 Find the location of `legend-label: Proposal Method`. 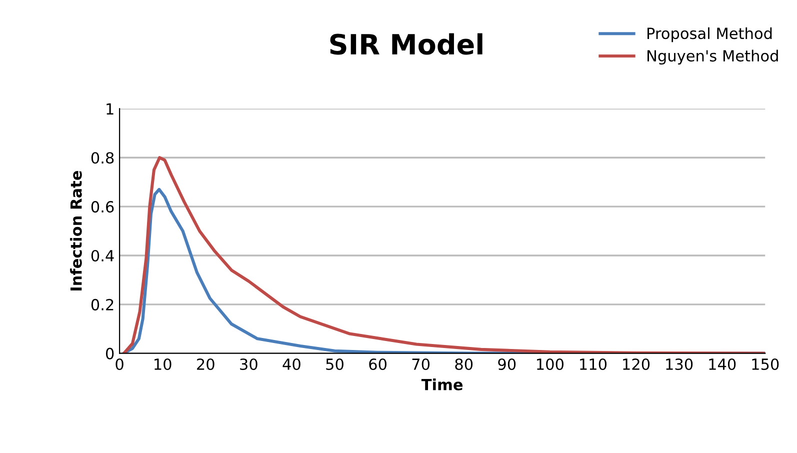

legend-label: Proposal Method is located at coordinates (710, 34).